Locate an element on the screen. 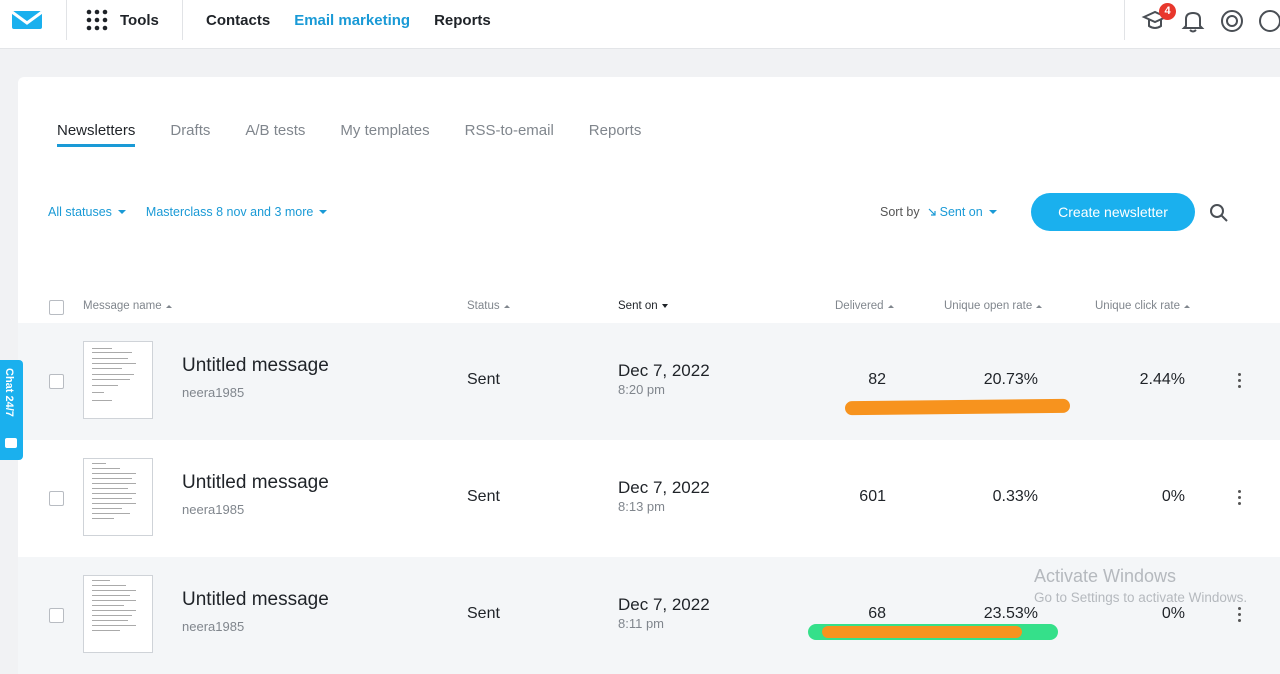 The width and height of the screenshot is (1280, 674). column-header-unique-open-rate: Unique open rate is located at coordinates (993, 306).